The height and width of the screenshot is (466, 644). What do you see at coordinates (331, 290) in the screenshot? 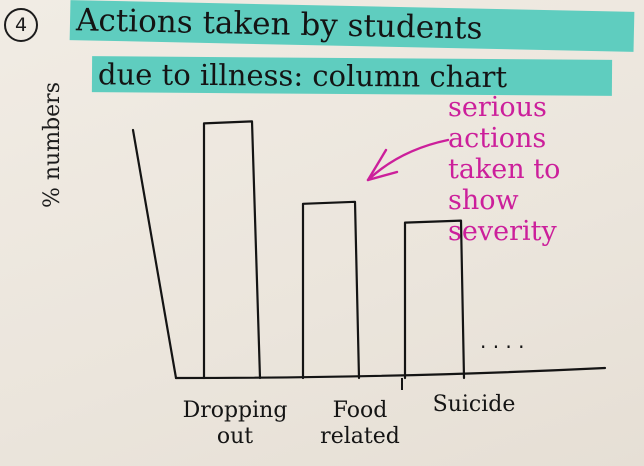
I see `bar-food-related` at bounding box center [331, 290].